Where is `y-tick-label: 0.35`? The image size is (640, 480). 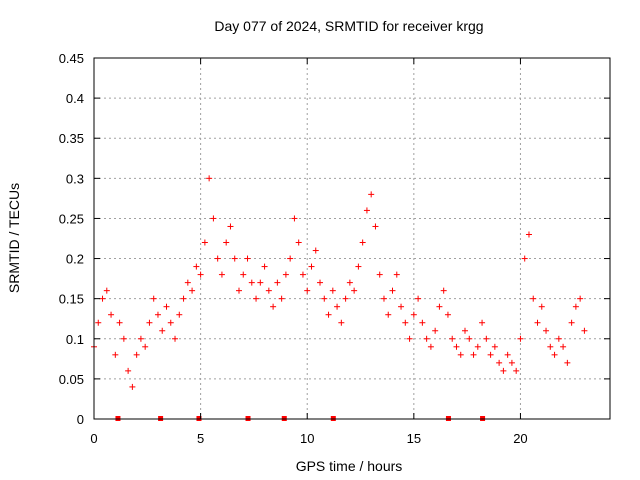 y-tick-label: 0.35 is located at coordinates (71, 138).